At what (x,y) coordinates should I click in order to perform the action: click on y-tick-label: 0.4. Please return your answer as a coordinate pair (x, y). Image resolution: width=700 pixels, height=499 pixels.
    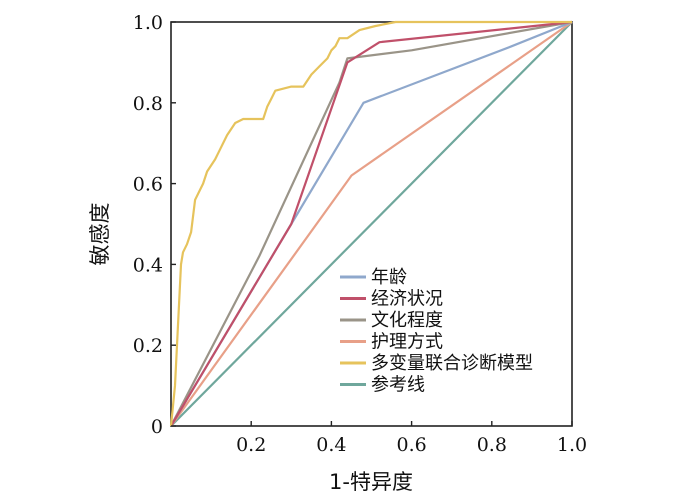
    Looking at the image, I should click on (148, 265).